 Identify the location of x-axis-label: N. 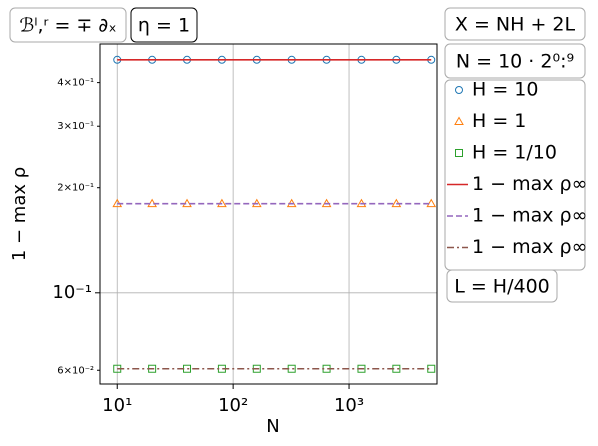
(272, 426).